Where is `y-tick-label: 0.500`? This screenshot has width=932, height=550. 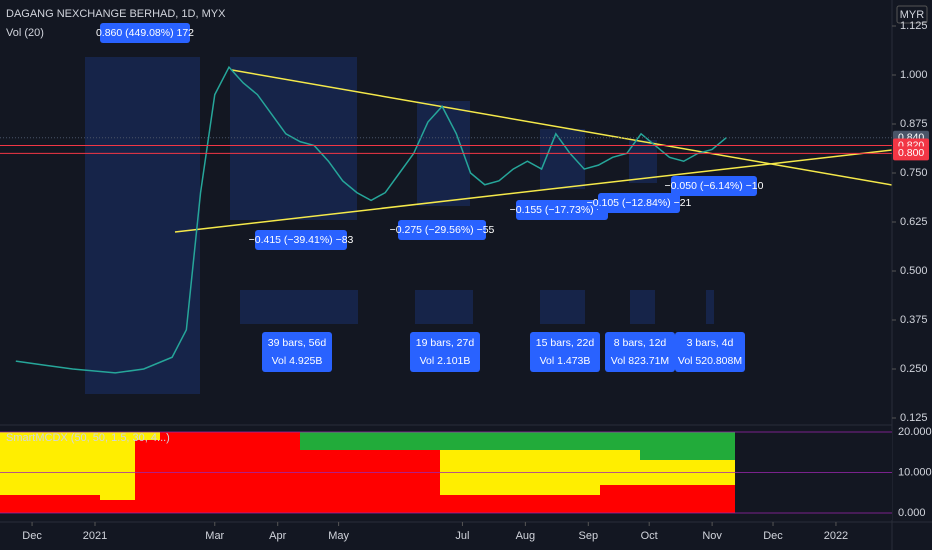
y-tick-label: 0.500 is located at coordinates (914, 271).